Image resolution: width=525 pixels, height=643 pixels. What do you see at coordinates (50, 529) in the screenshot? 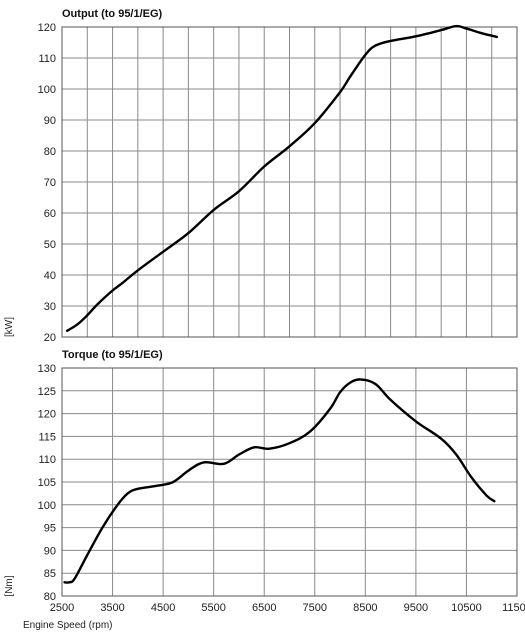
I see `torque-y-tick-label: 95` at bounding box center [50, 529].